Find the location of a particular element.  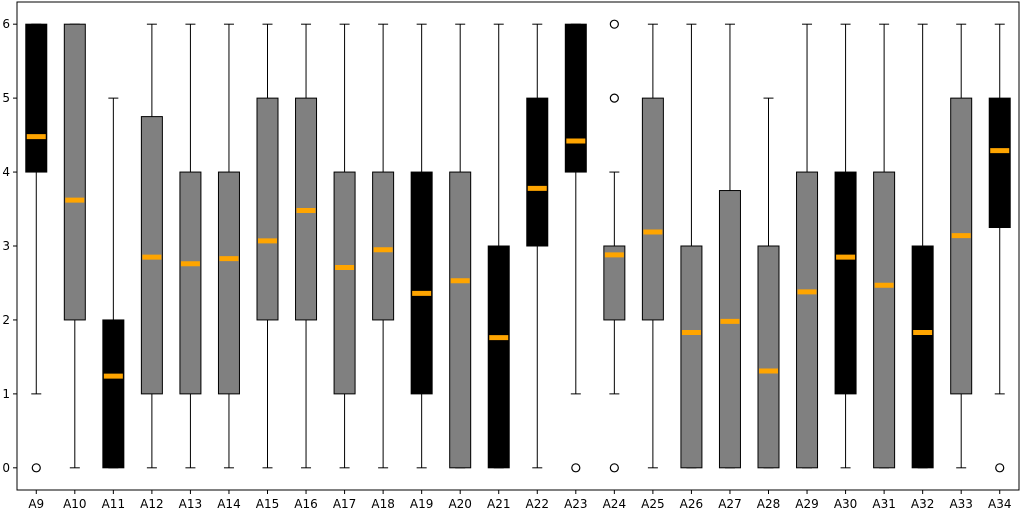

box-a10 is located at coordinates (74, 246).